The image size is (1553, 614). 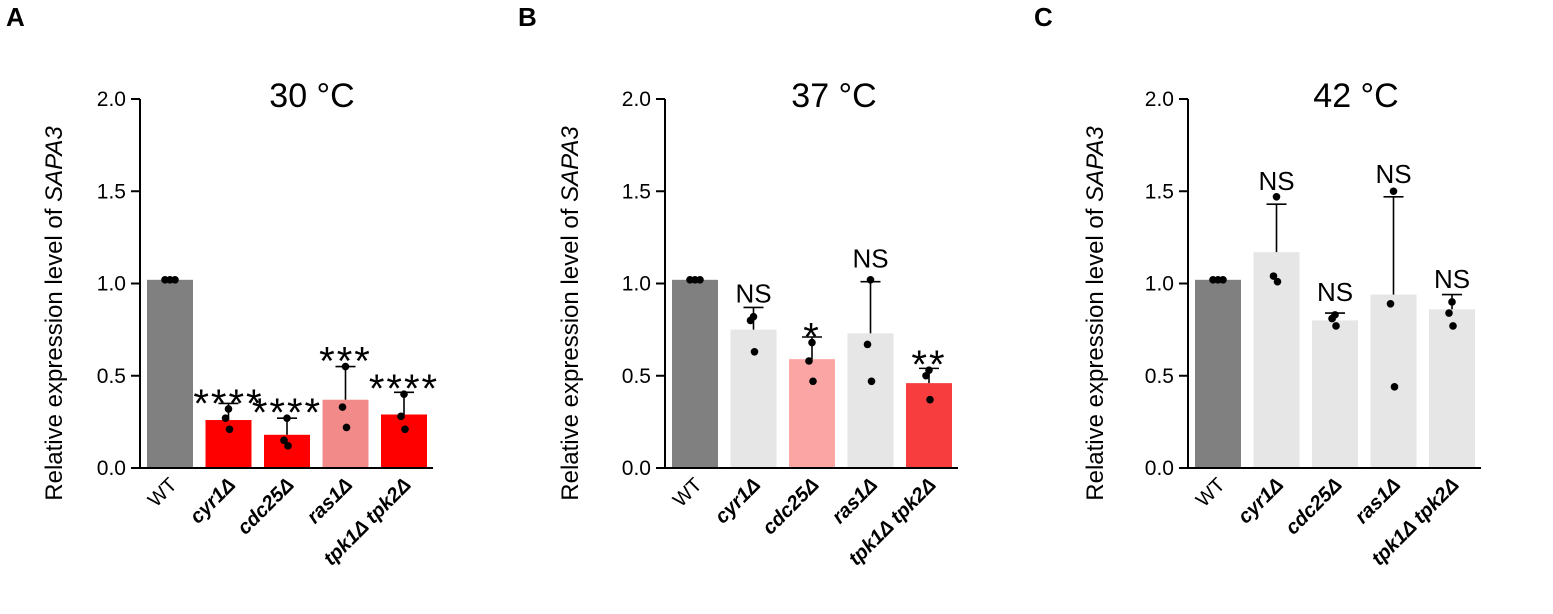 I want to click on chart-title: 42 °C, so click(x=1355, y=96).